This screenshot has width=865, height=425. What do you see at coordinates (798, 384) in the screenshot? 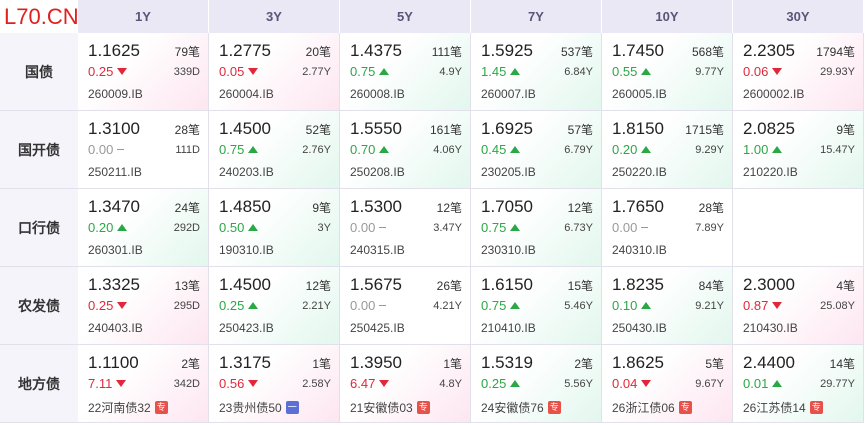
I see `cell: 2.4400 14笔 0.01 29.77Y 26江苏债14 专` at bounding box center [798, 384].